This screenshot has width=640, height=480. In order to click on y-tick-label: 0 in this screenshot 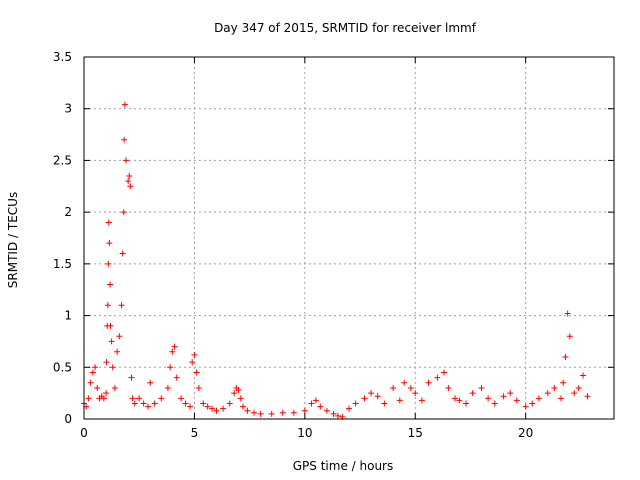, I will do `click(68, 419)`.